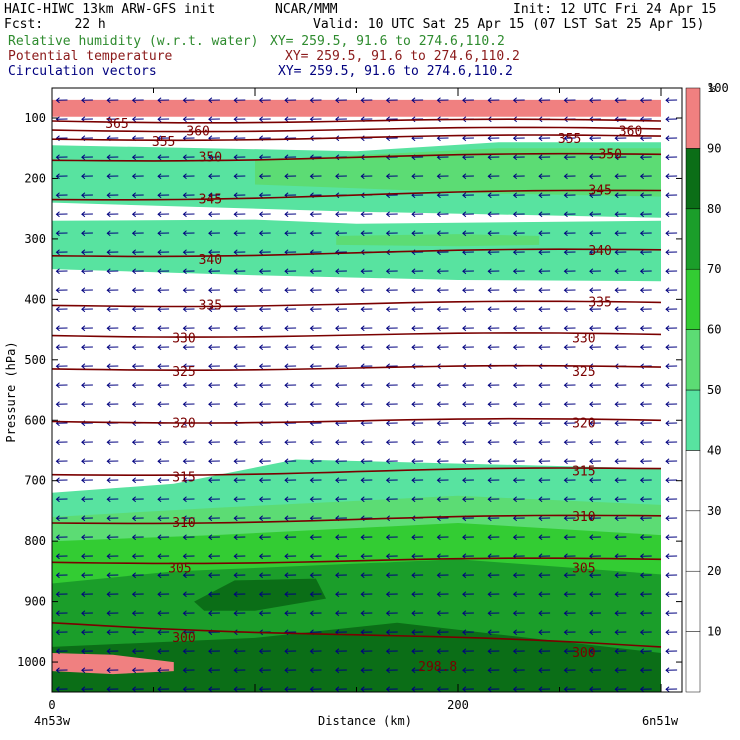  Describe the element at coordinates (714, 571) in the screenshot. I see `colorbar-level-label: 20` at that location.